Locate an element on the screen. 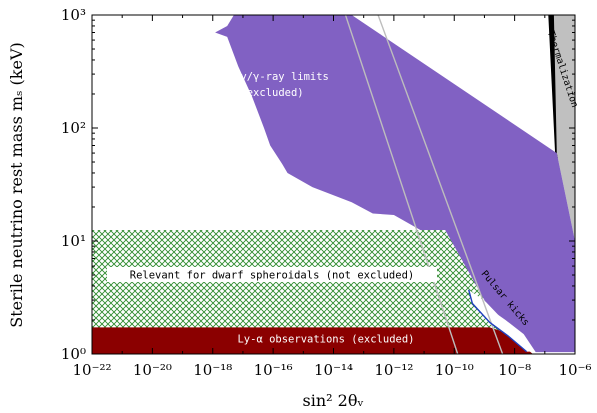 The width and height of the screenshot is (597, 413). x-tick-label: 10⁻²² is located at coordinates (91, 370).